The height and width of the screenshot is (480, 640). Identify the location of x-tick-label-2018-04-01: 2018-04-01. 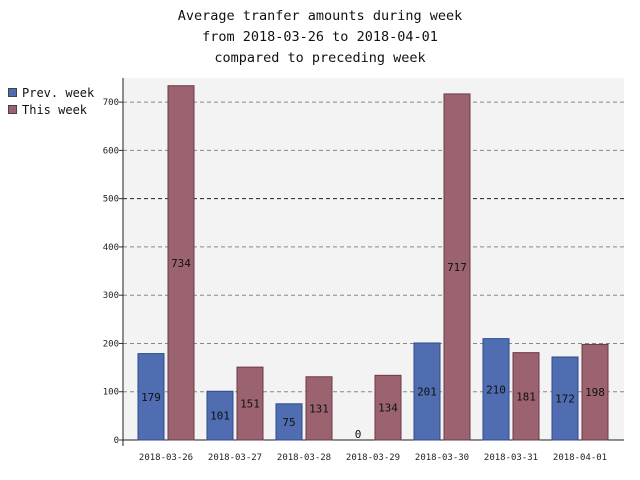
(580, 458).